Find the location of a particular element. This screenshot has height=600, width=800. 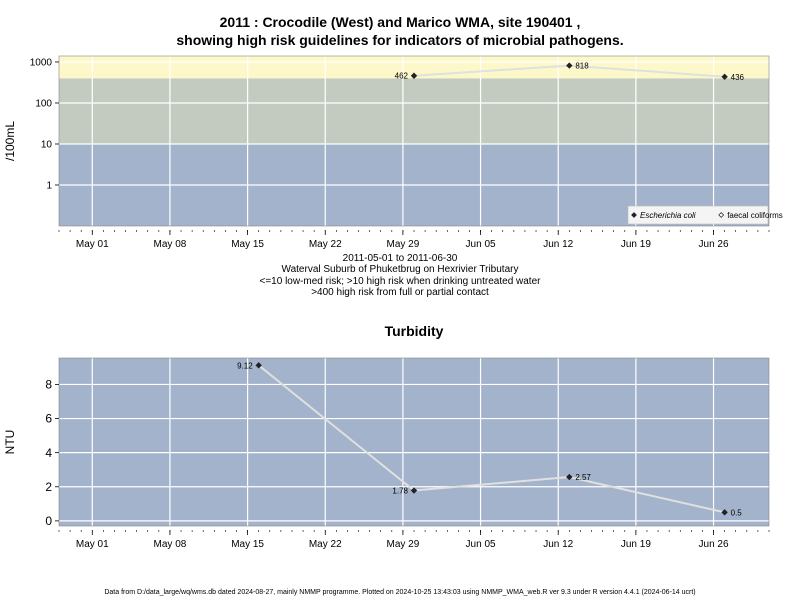

chart2-point-label-3: 0.5 is located at coordinates (737, 512).